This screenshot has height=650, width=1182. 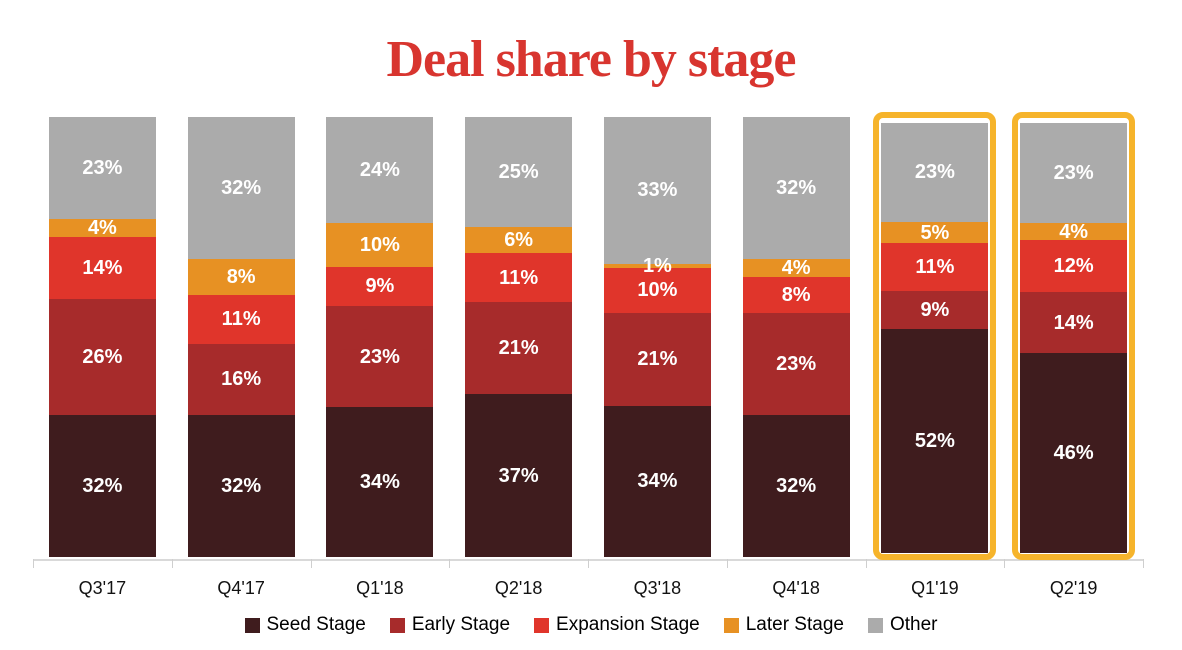 I want to click on segment-value-label: 14%, so click(x=1073, y=322).